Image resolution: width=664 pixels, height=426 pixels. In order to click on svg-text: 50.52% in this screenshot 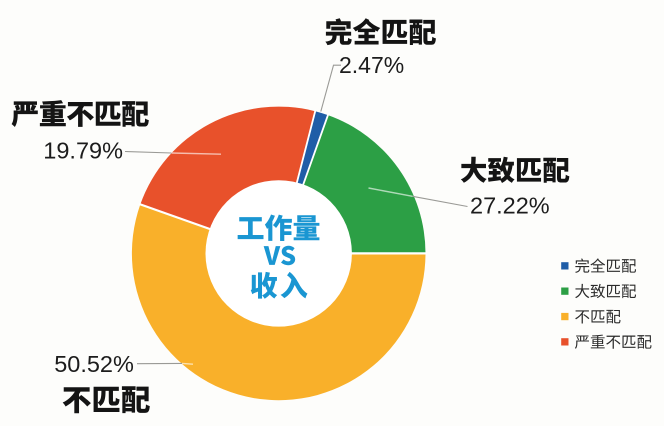, I will do `click(94, 364)`.